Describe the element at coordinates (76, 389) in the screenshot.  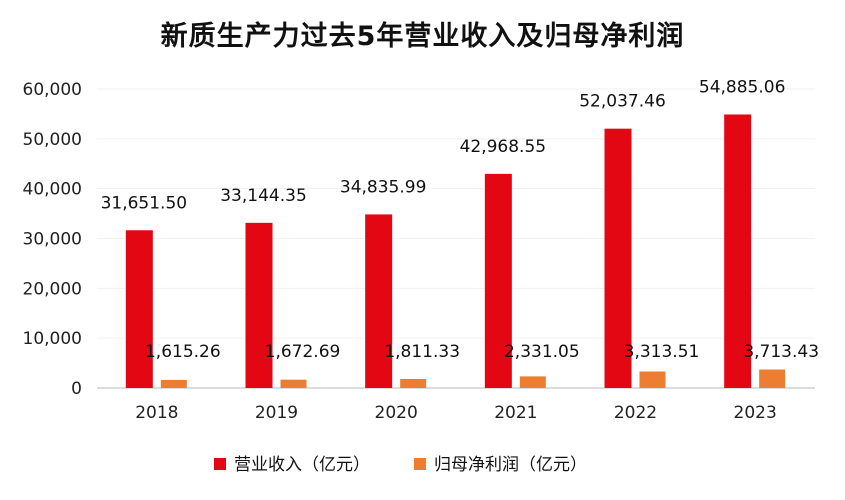
I see `y-tick-label: 0` at that location.